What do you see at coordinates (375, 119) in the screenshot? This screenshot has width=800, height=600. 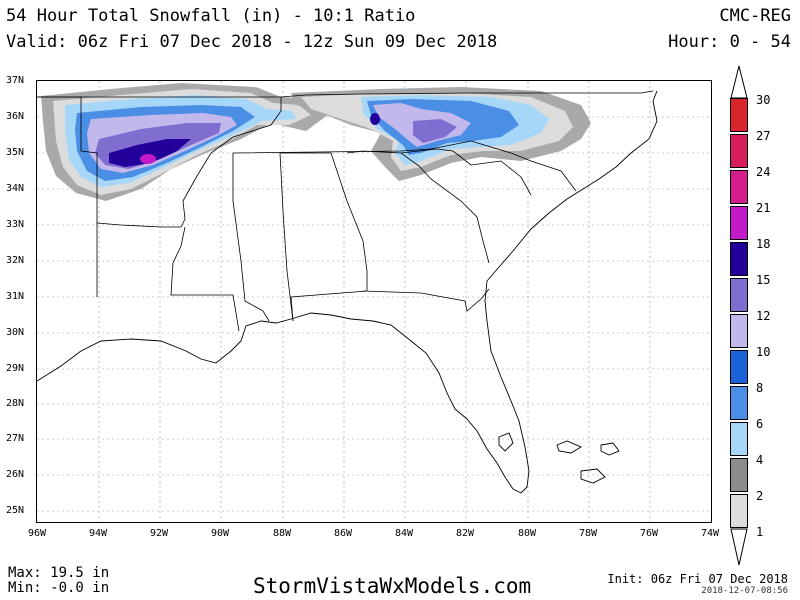 I see `snow-max-east` at bounding box center [375, 119].